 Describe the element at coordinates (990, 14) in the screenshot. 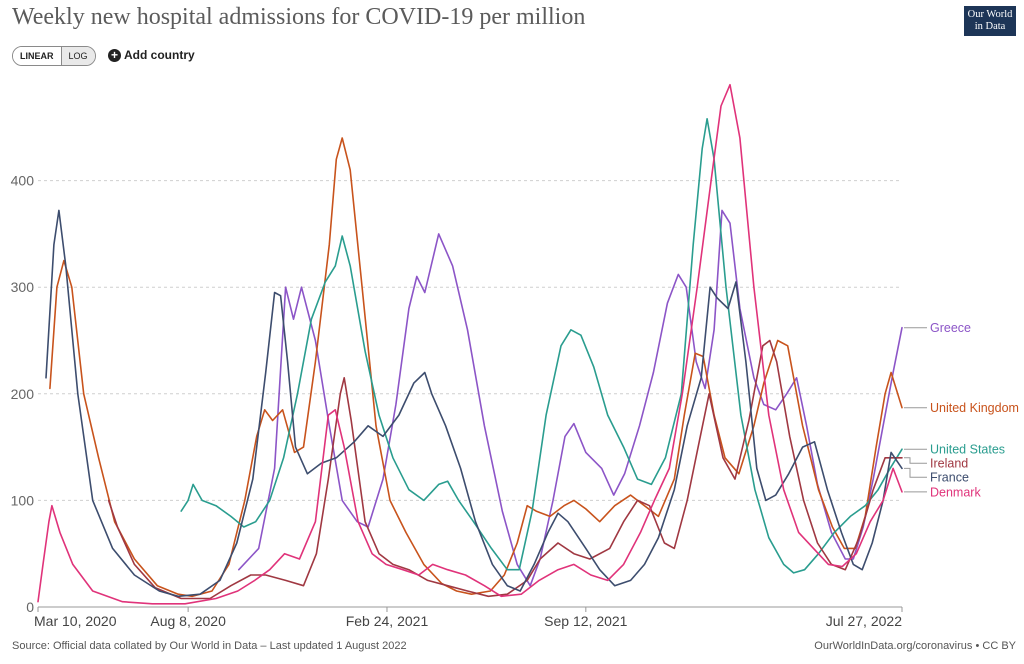

I see `logo-line-1: Our World` at that location.